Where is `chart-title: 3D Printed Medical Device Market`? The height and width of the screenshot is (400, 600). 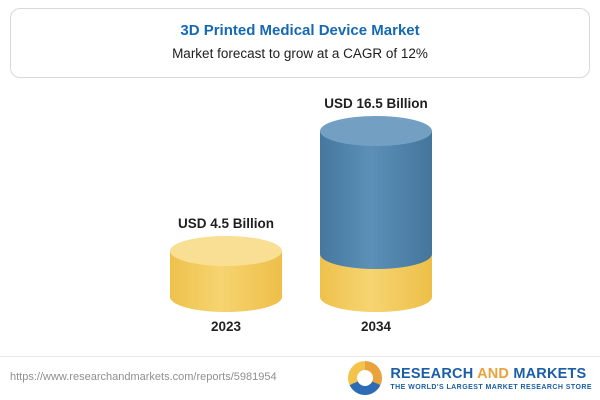 chart-title: 3D Printed Medical Device Market is located at coordinates (300, 30).